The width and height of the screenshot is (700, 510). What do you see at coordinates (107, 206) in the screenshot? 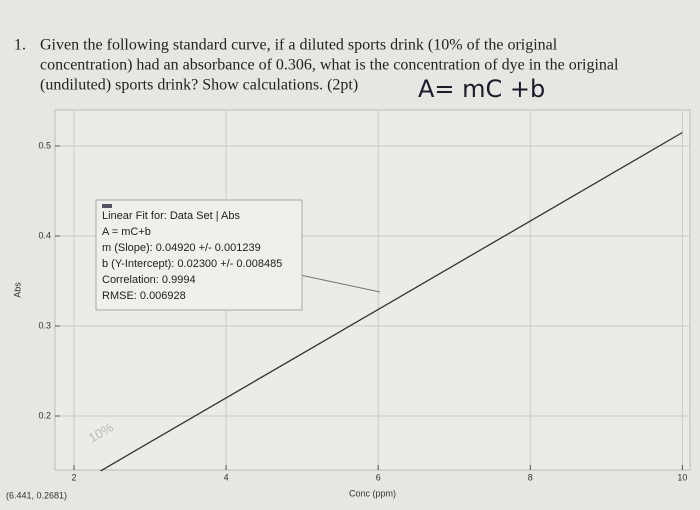
I see `box-icon` at bounding box center [107, 206].